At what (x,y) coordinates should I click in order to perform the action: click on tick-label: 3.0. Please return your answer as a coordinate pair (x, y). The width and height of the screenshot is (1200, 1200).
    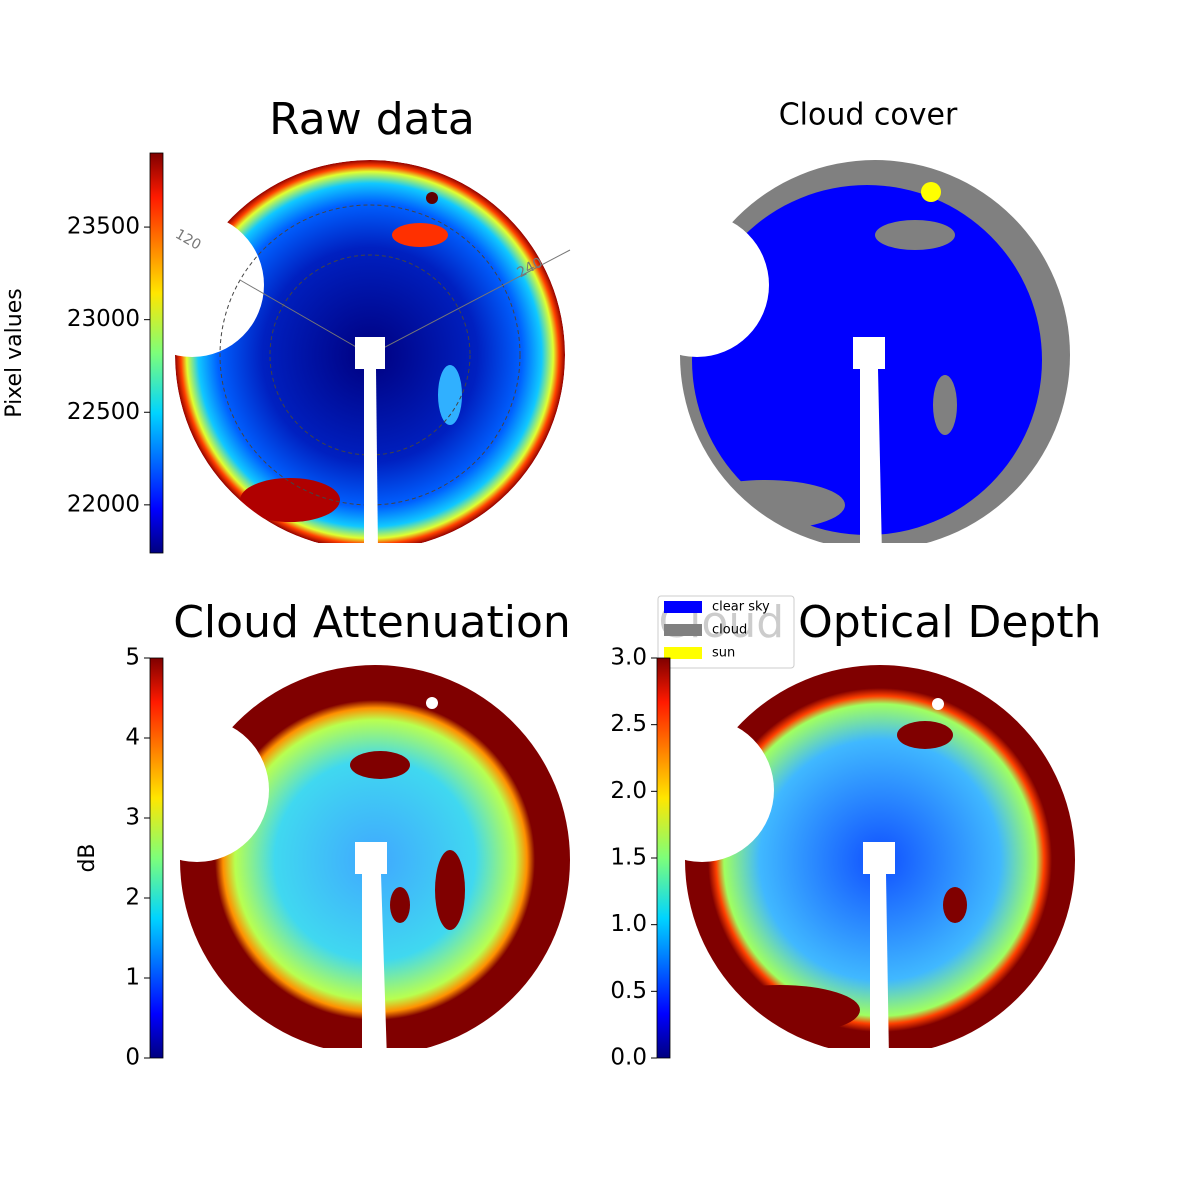
    Looking at the image, I should click on (628, 658).